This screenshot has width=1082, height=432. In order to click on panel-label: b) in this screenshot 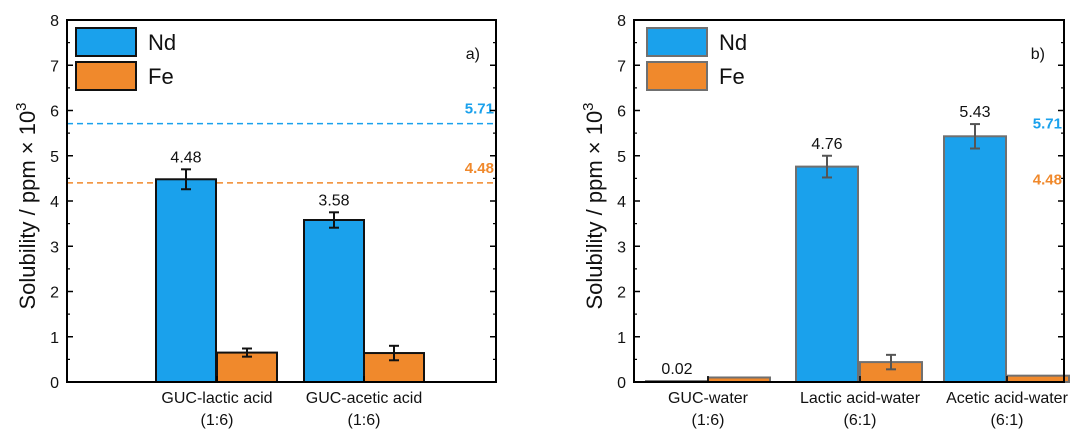, I will do `click(1038, 54)`.